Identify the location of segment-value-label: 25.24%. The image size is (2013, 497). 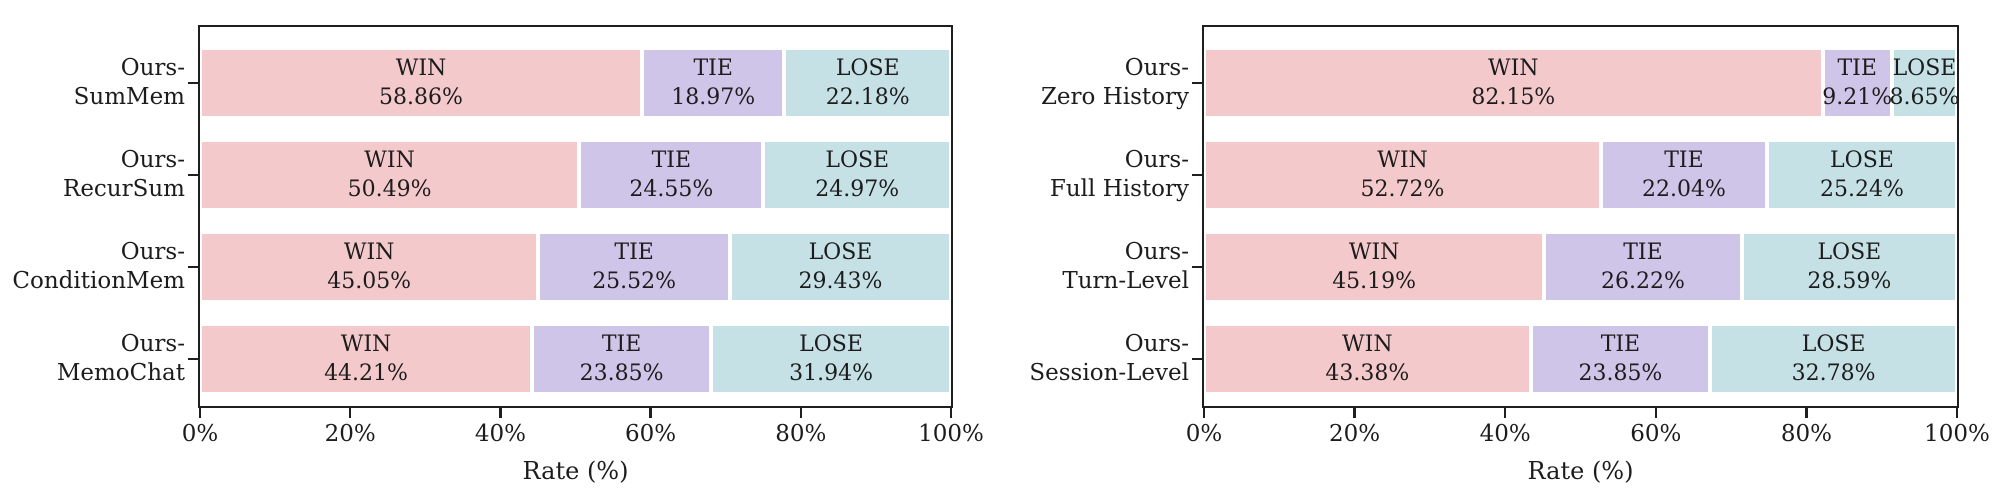
(1862, 189).